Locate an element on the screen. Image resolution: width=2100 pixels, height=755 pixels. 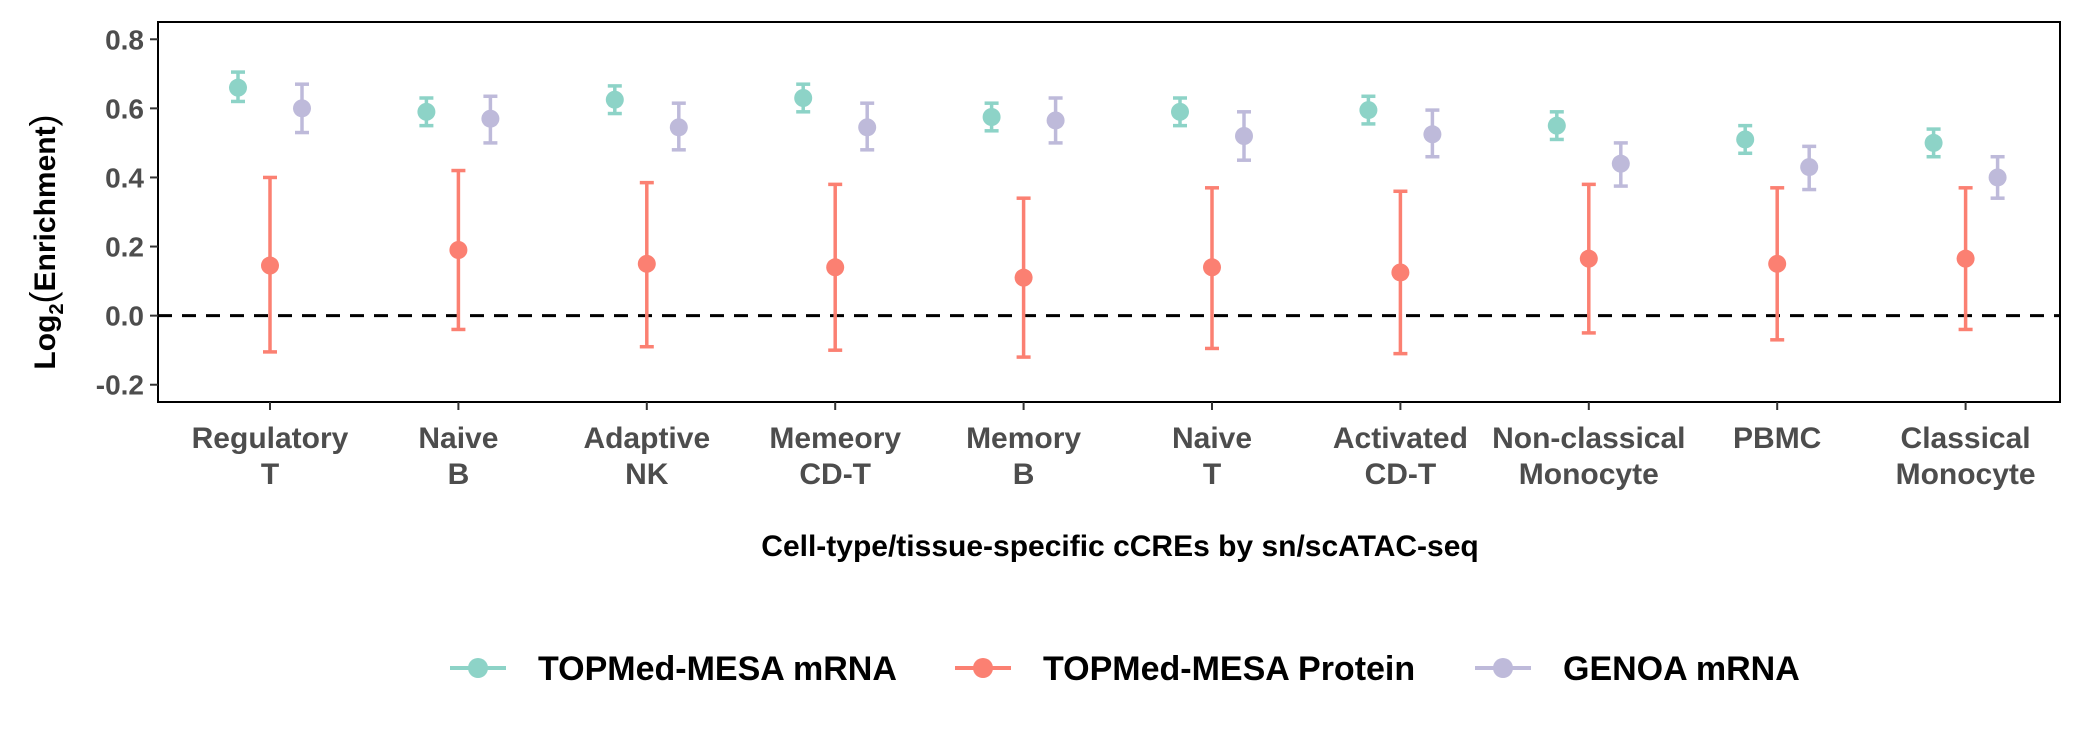
x-tick-label: Adaptive NK is located at coordinates (646, 456).